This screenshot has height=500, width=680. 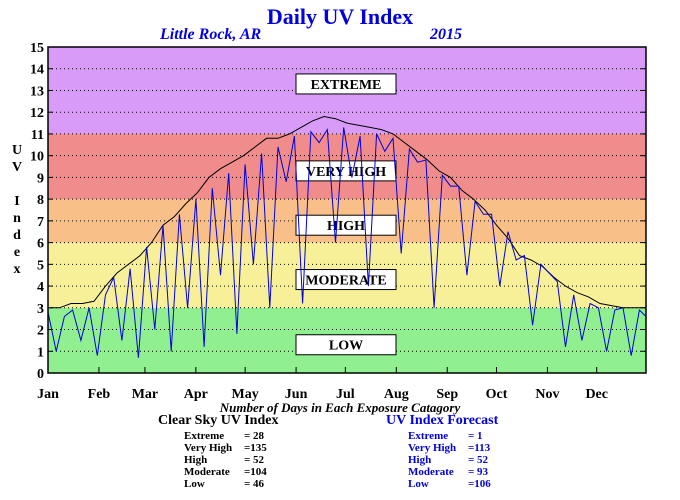 What do you see at coordinates (446, 34) in the screenshot?
I see `chart-year: 2015` at bounding box center [446, 34].